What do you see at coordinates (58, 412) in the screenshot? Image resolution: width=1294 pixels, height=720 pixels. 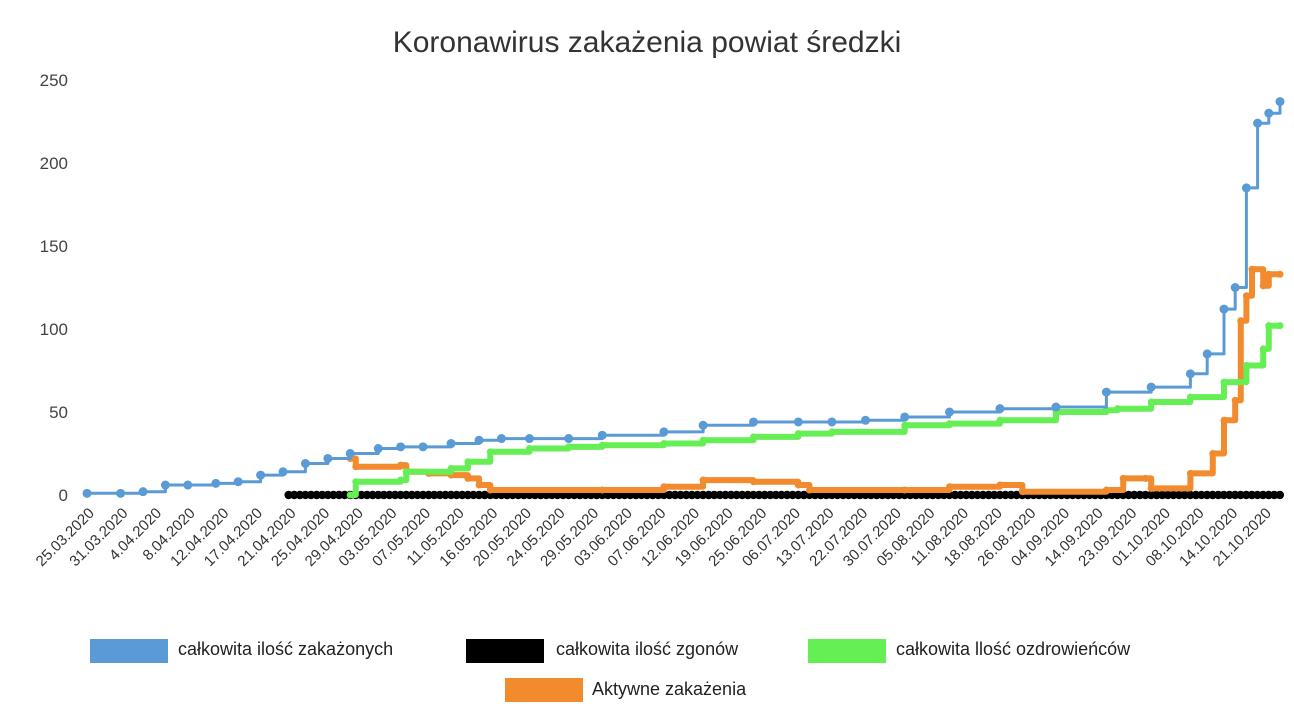 I see `y-tick-label: 50` at bounding box center [58, 412].